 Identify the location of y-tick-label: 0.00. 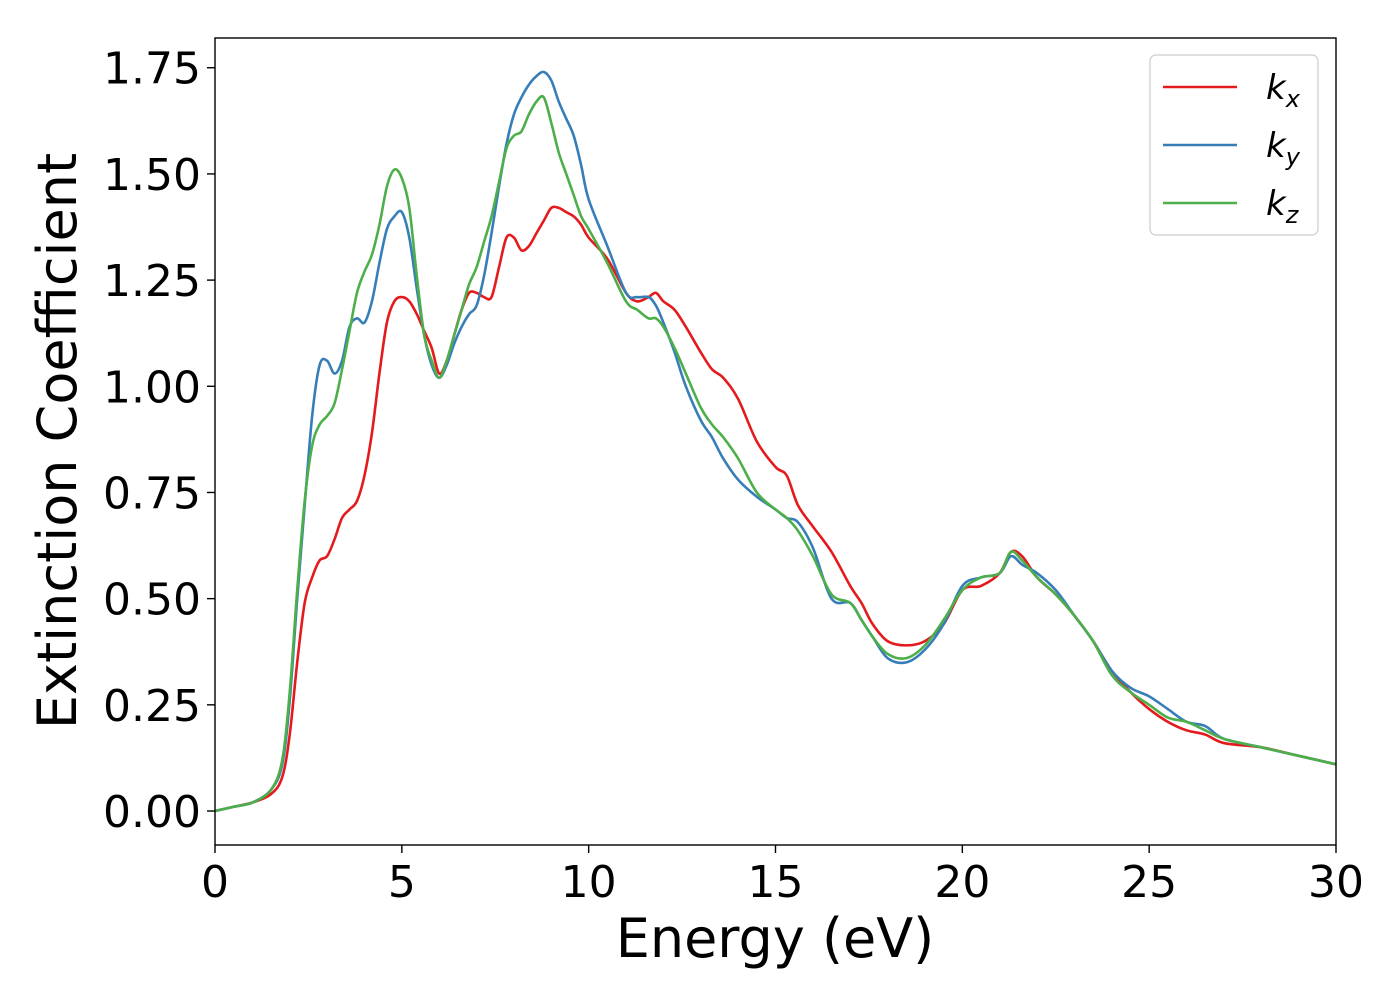
(152, 812).